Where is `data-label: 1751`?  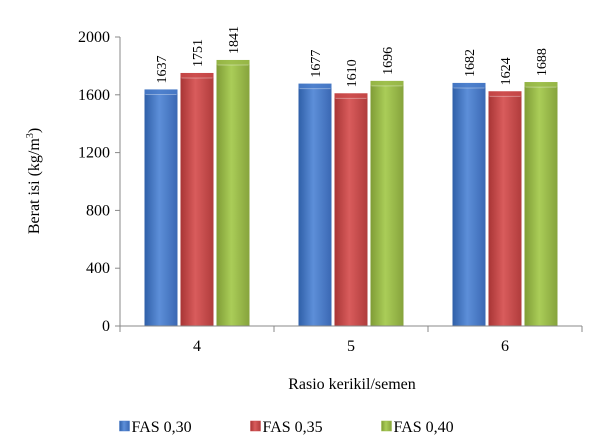 data-label: 1751 is located at coordinates (198, 53).